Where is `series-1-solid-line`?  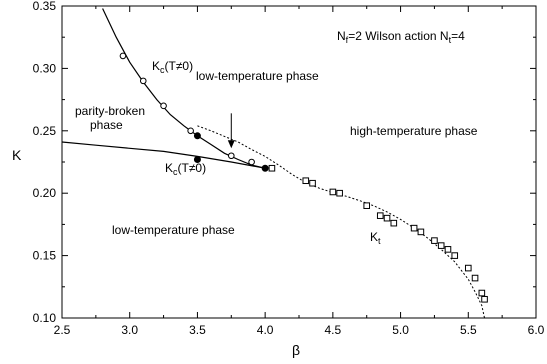 series-1-solid-line is located at coordinates (184, 88).